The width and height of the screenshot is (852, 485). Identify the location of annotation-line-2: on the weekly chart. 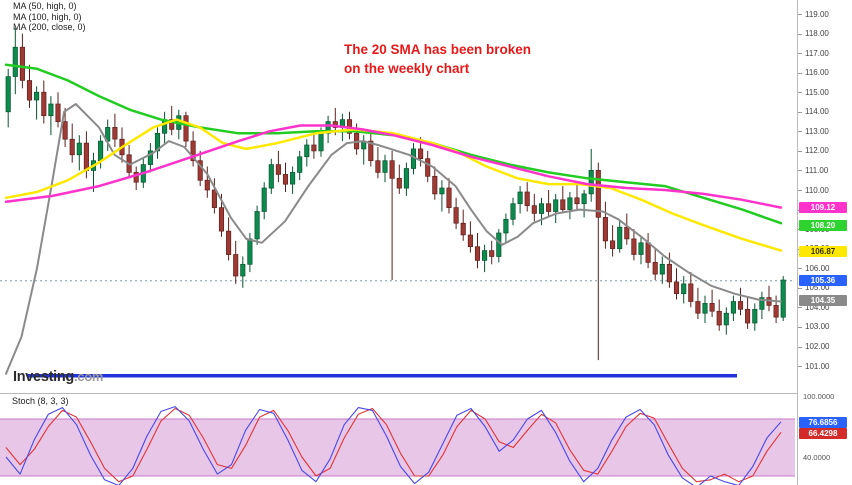
(407, 68).